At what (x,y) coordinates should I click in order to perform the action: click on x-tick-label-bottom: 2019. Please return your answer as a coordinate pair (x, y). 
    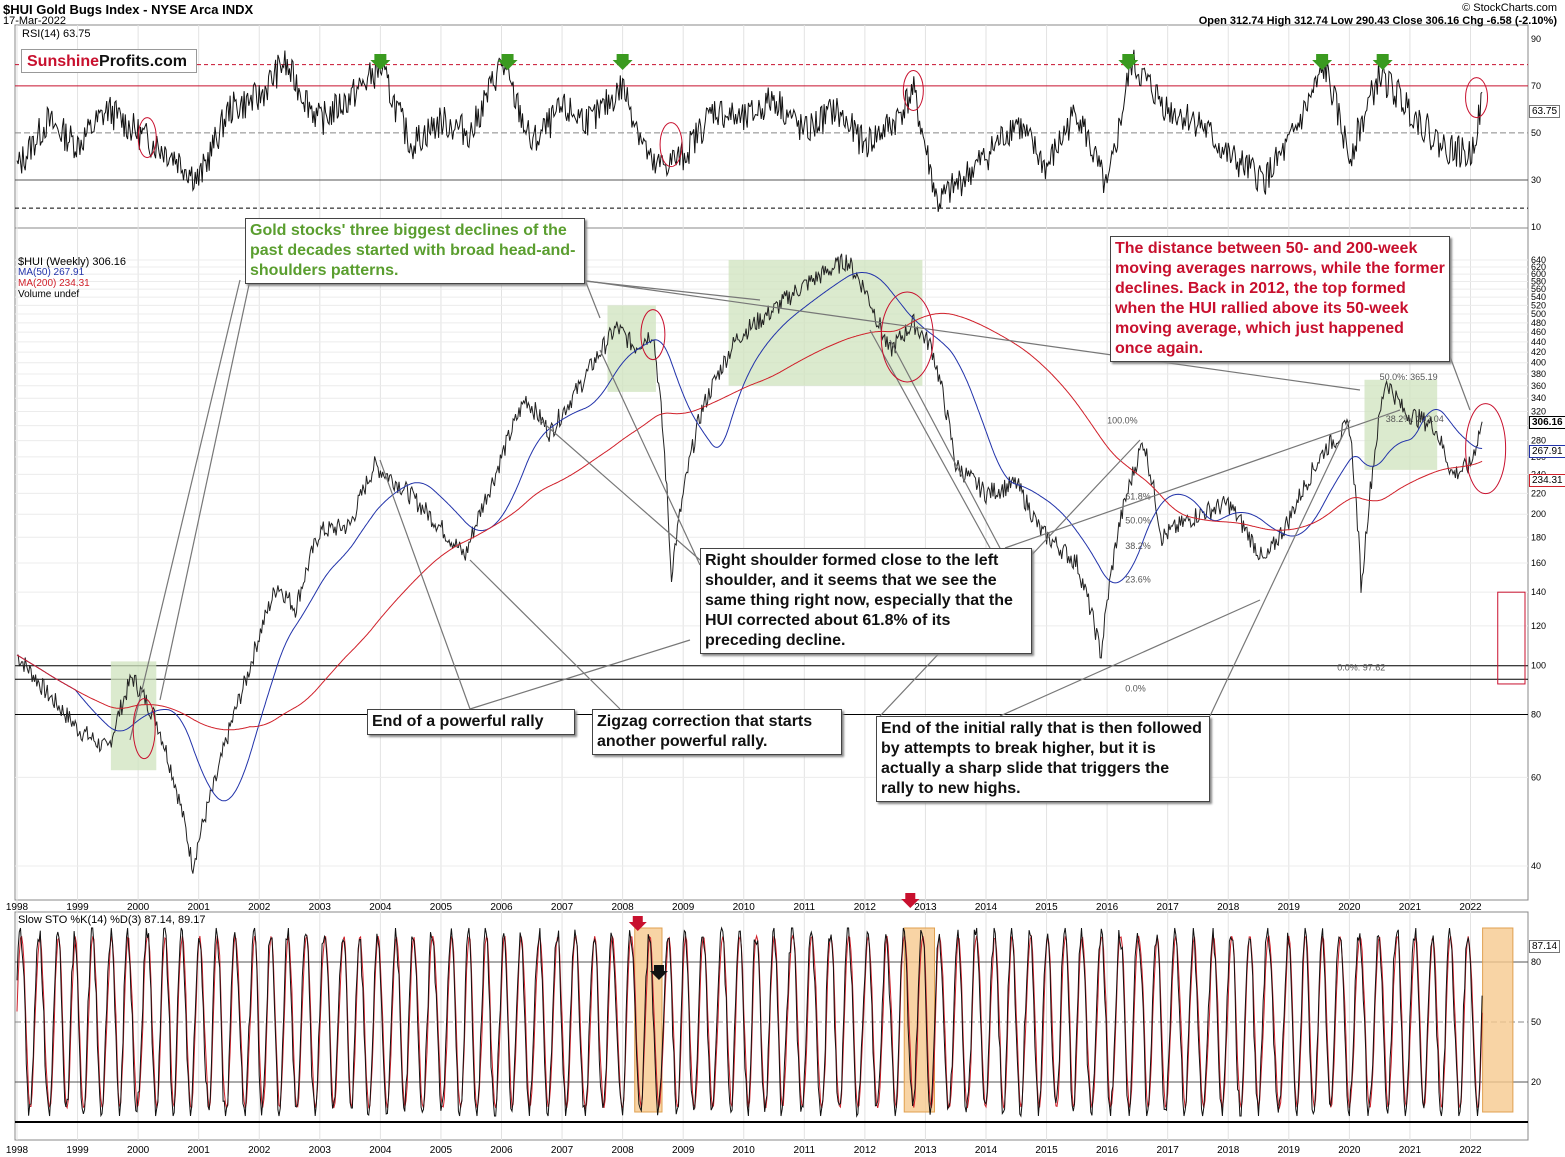
    Looking at the image, I should click on (1289, 1150).